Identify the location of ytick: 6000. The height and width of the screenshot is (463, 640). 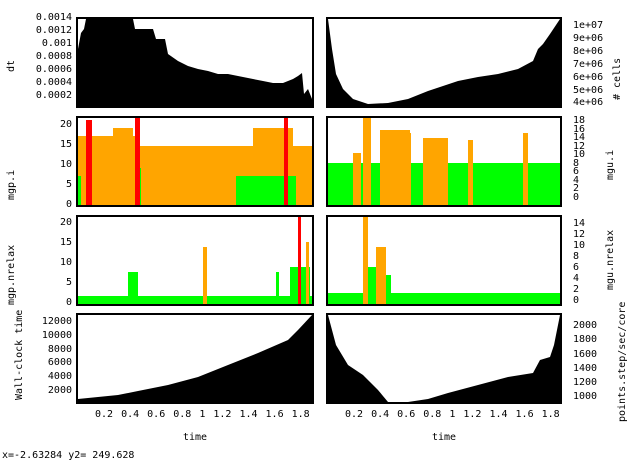
(59, 362).